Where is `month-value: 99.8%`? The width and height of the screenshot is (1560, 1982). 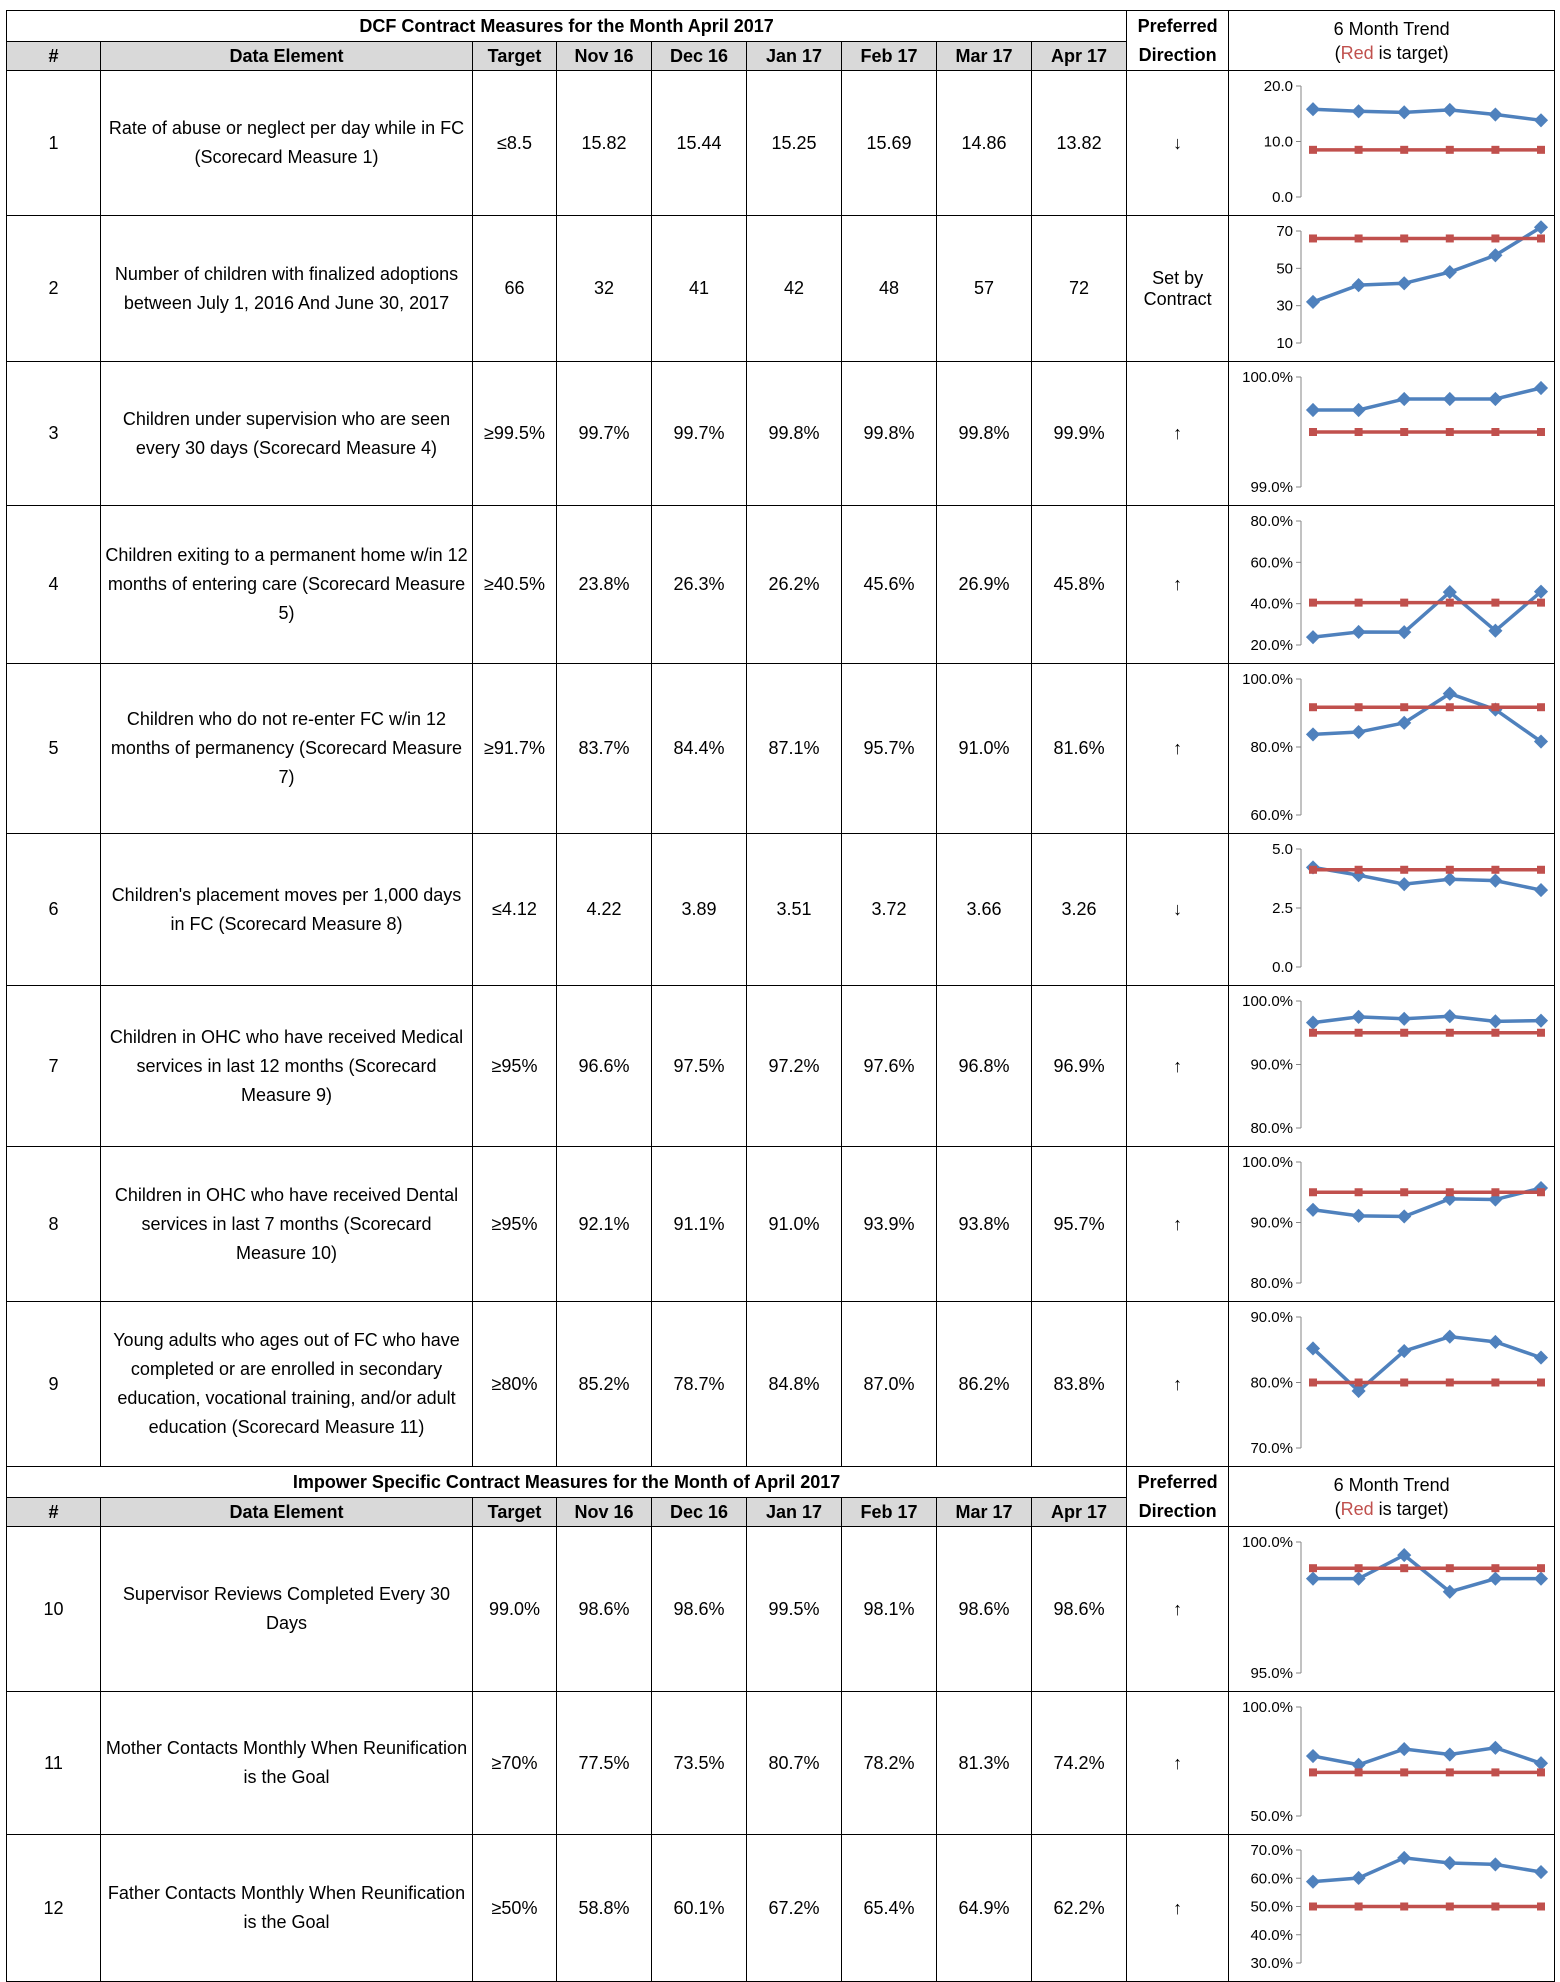 month-value: 99.8% is located at coordinates (889, 433).